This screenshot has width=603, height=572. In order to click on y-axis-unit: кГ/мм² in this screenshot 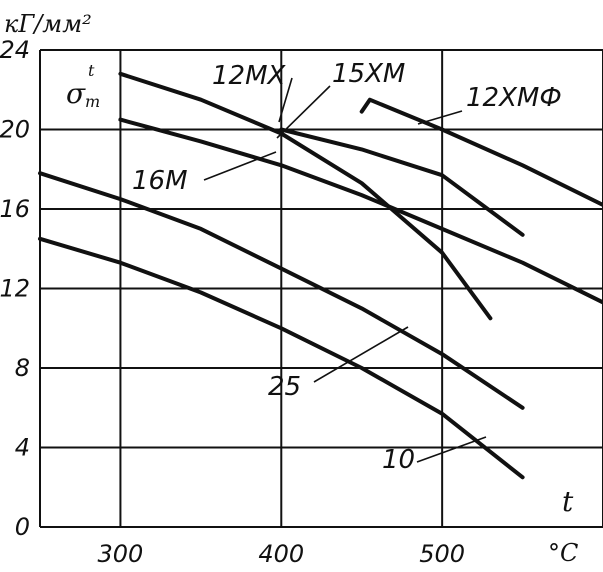, I will do `click(48, 24)`.